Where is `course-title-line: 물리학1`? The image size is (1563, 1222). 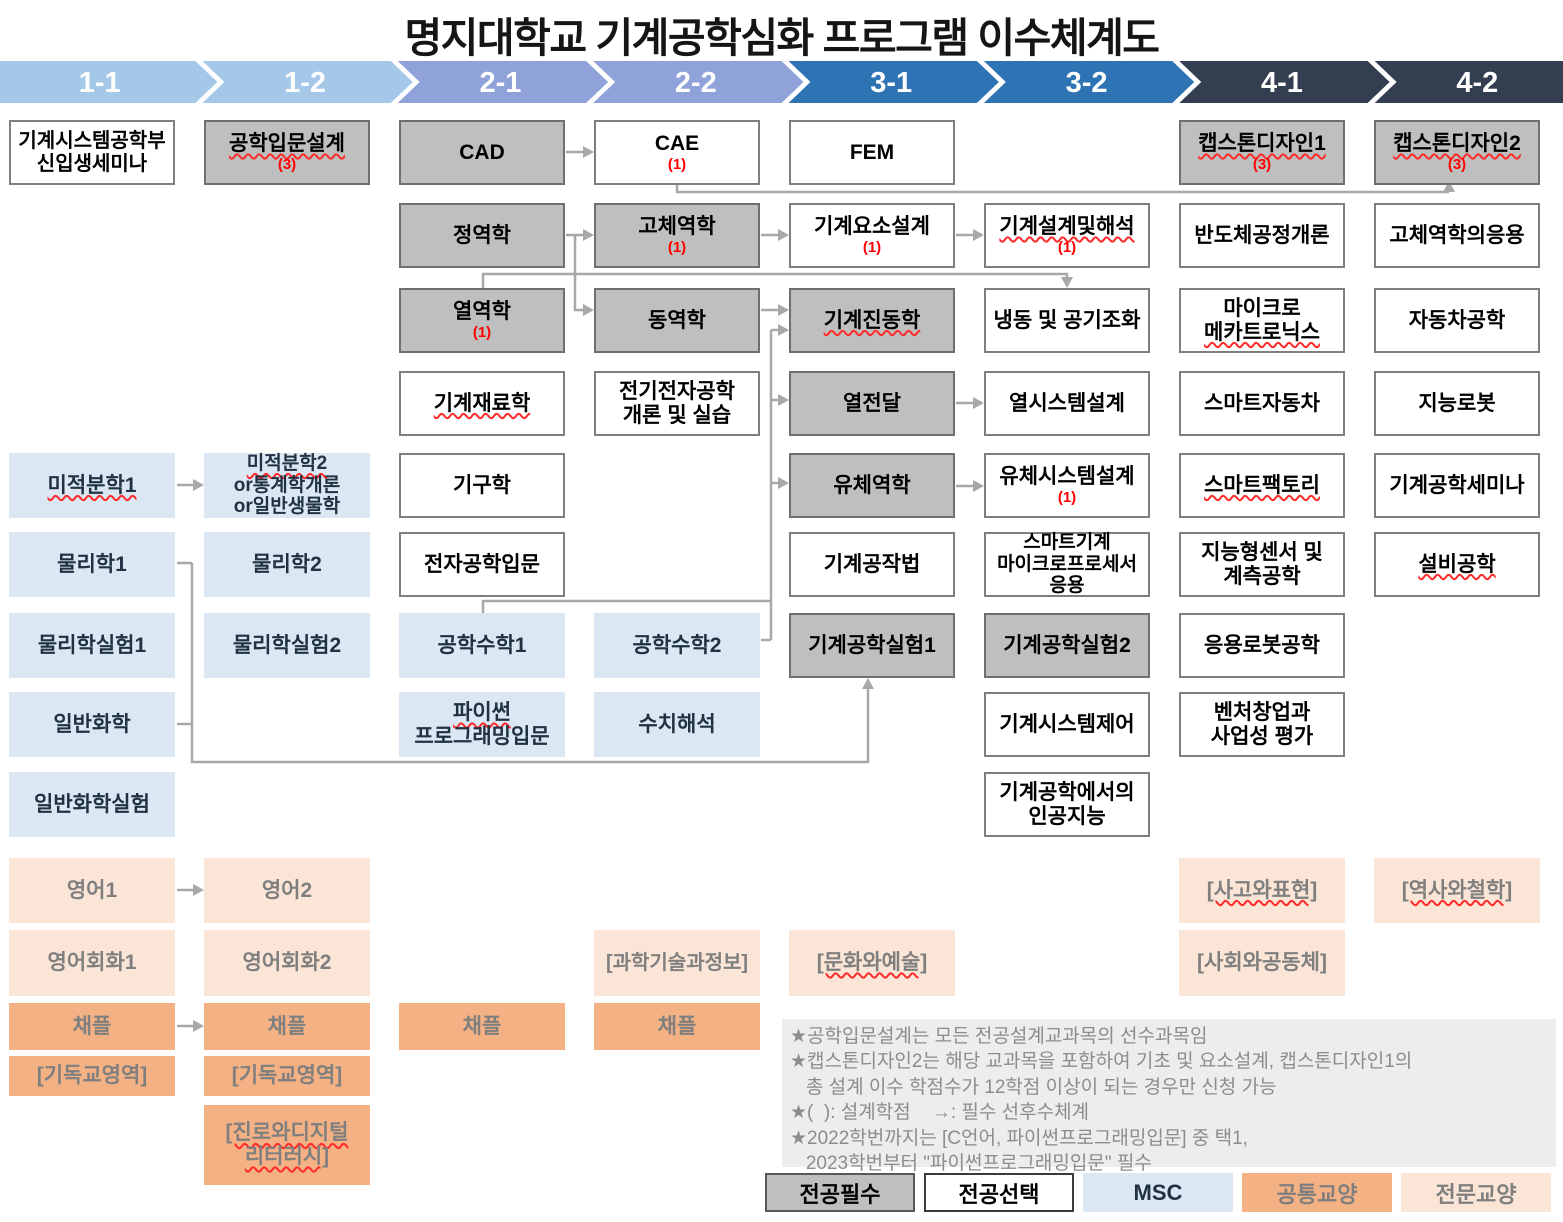 course-title-line: 물리학1 is located at coordinates (92, 564).